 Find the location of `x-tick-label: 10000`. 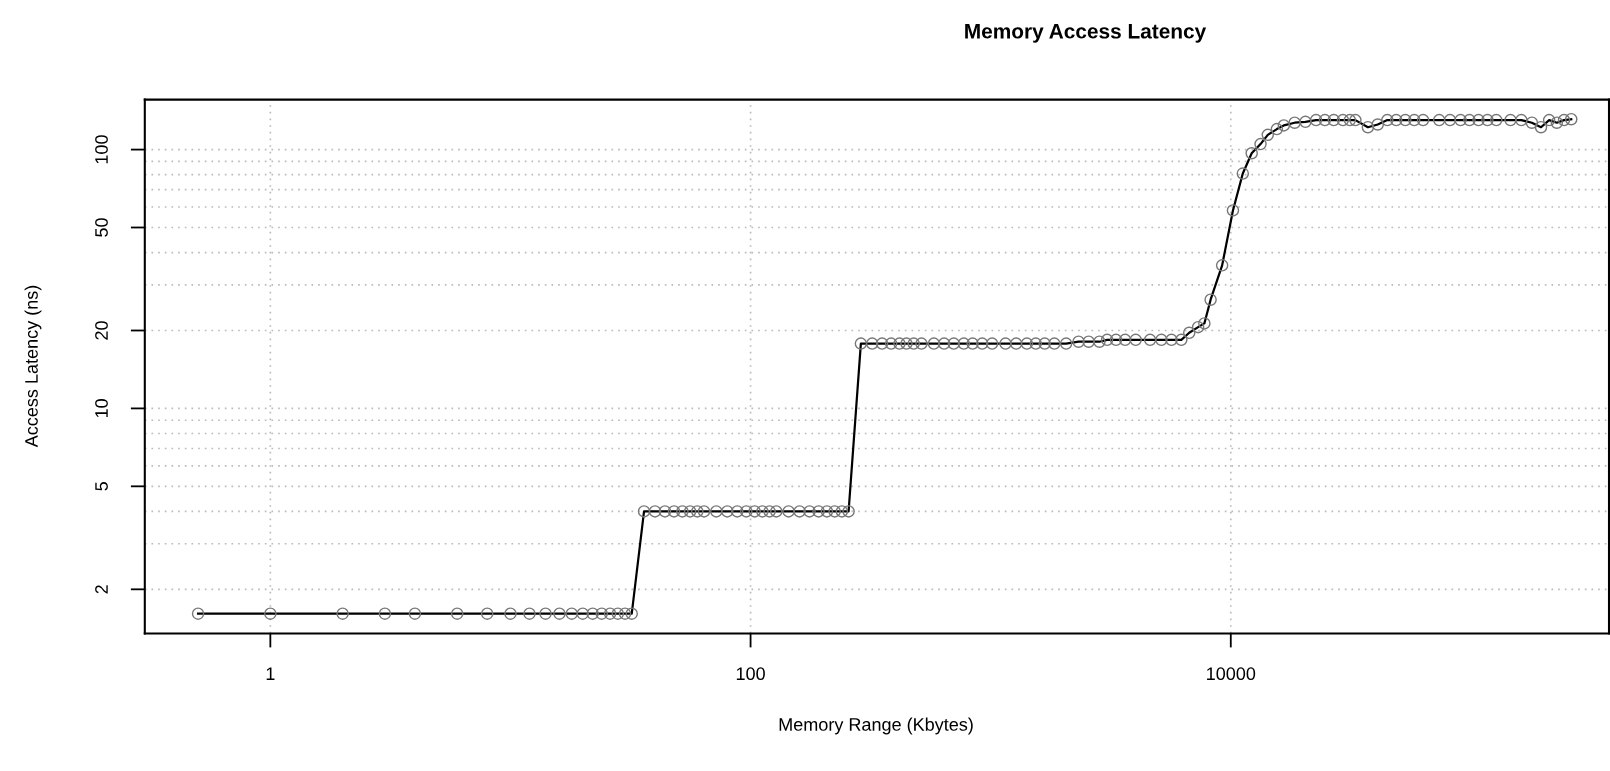

x-tick-label: 10000 is located at coordinates (1231, 674).